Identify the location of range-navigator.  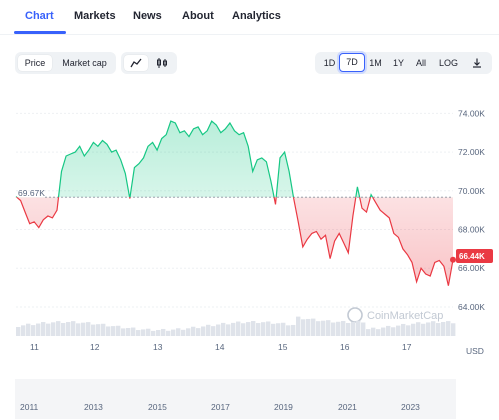
(235, 399).